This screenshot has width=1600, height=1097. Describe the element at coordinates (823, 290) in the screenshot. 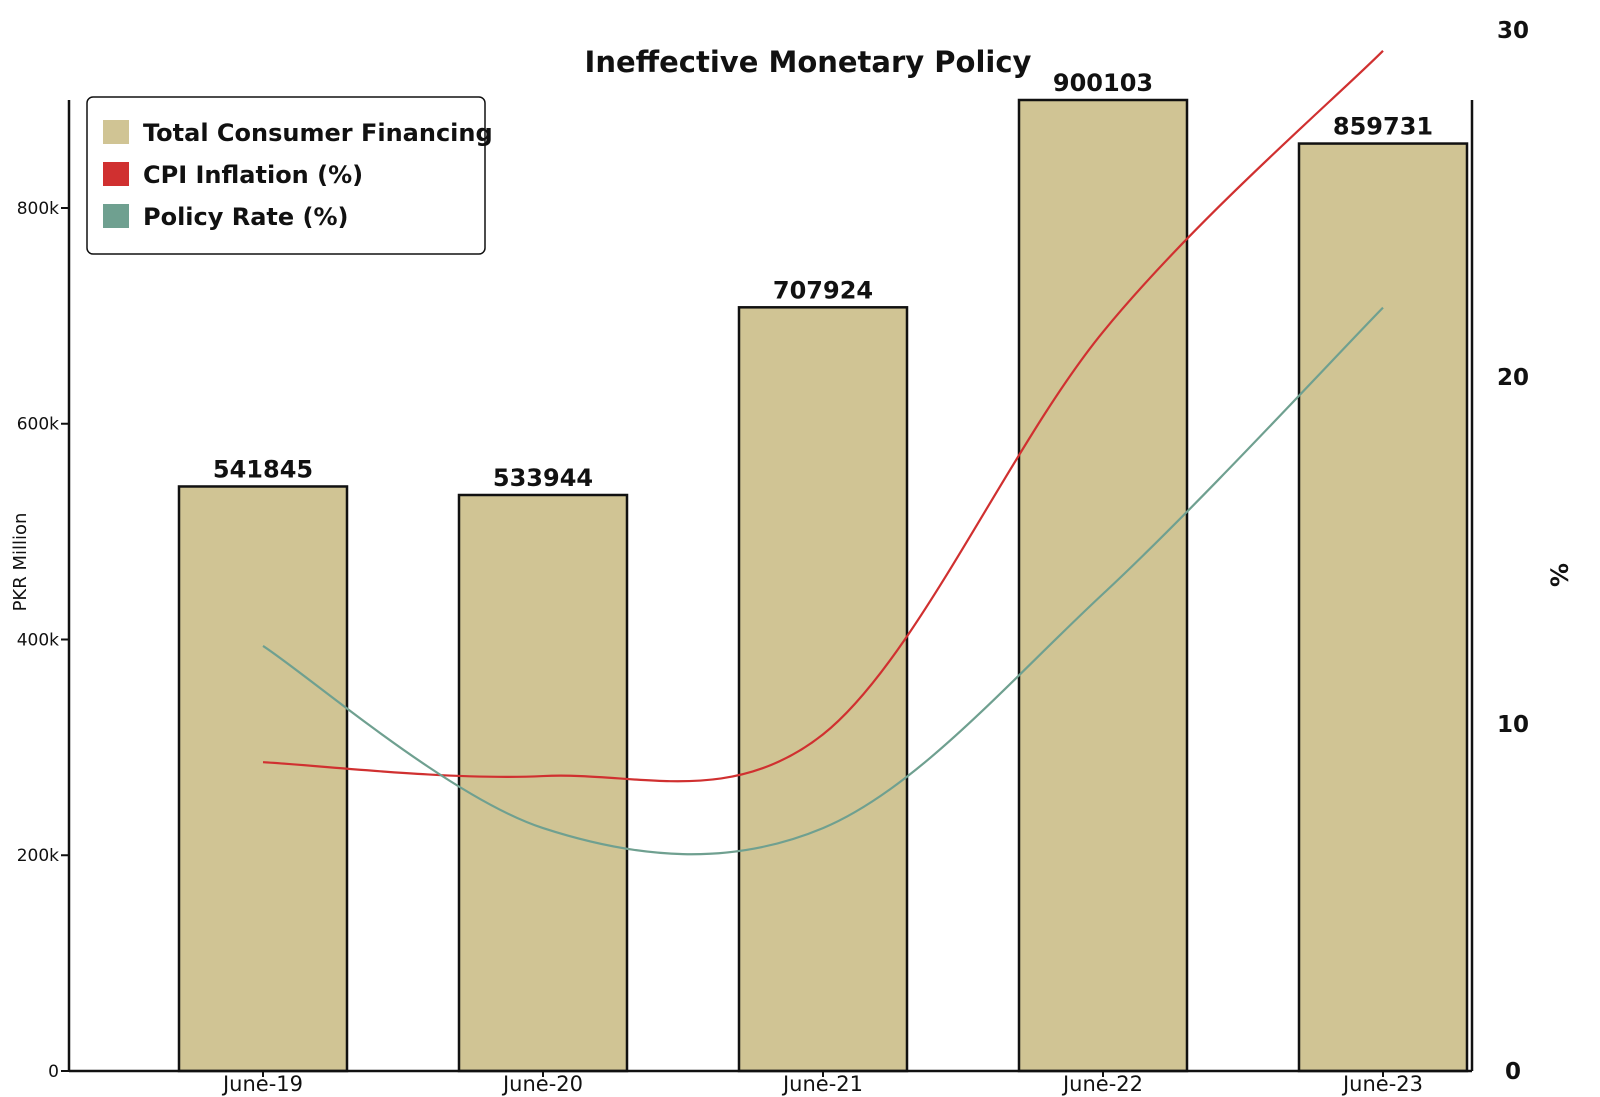

I see `bar-value-label: 707924` at that location.